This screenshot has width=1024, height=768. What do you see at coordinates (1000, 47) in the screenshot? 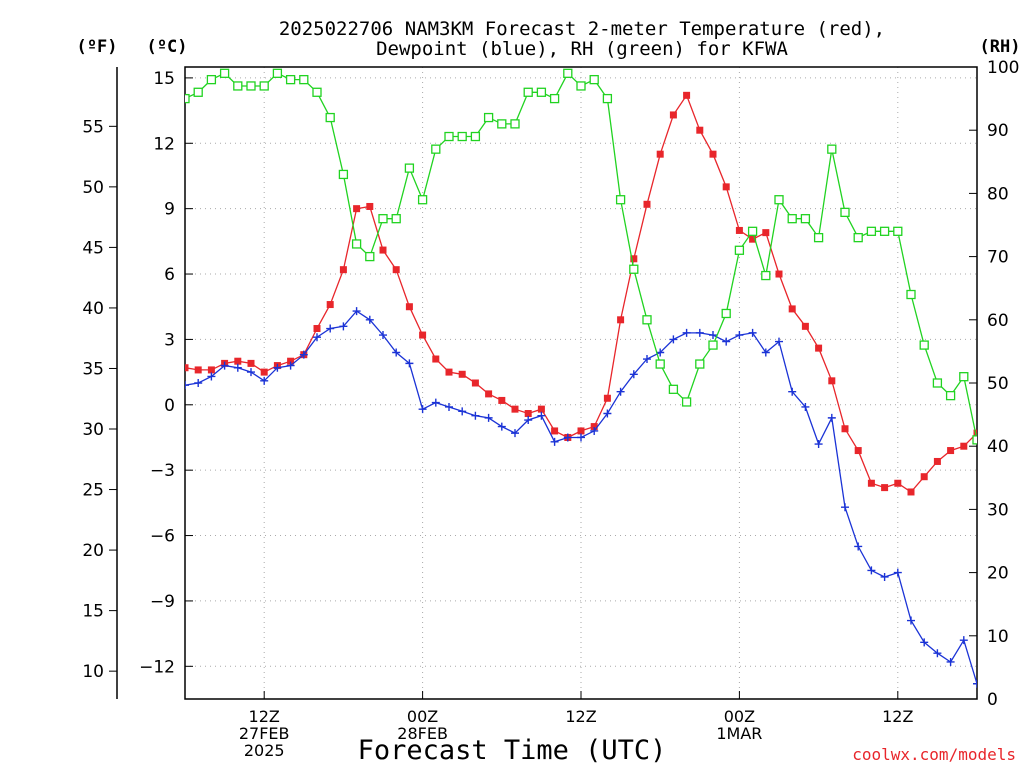
I see `rh-unit-label: (RH)` at bounding box center [1000, 47].